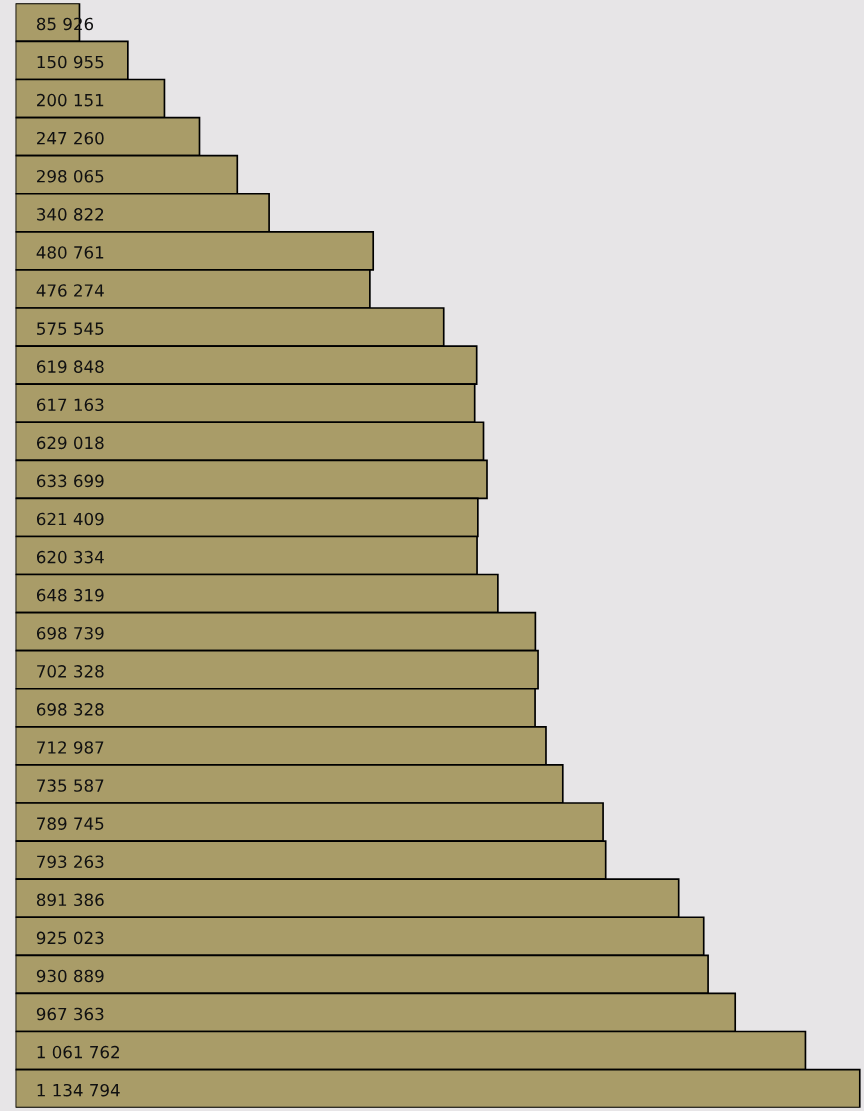  Describe the element at coordinates (70, 1014) in the screenshot. I see `data-label: 967 363` at that location.